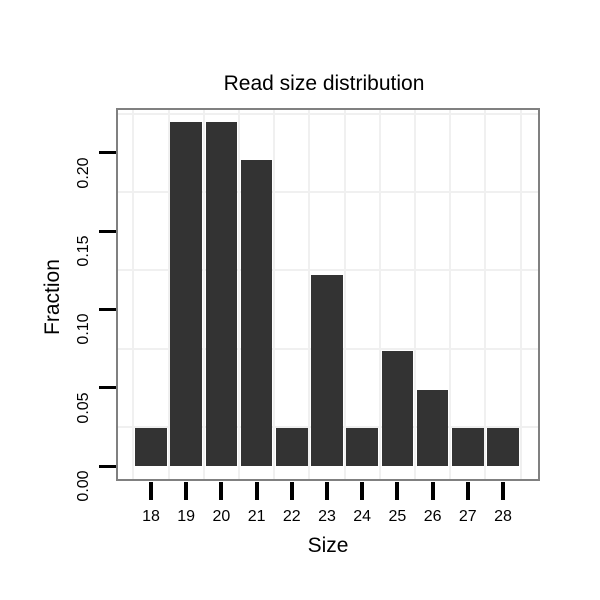 Image resolution: width=600 pixels, height=600 pixels. Describe the element at coordinates (83, 329) in the screenshot. I see `y-tick-label: 0.10` at that location.